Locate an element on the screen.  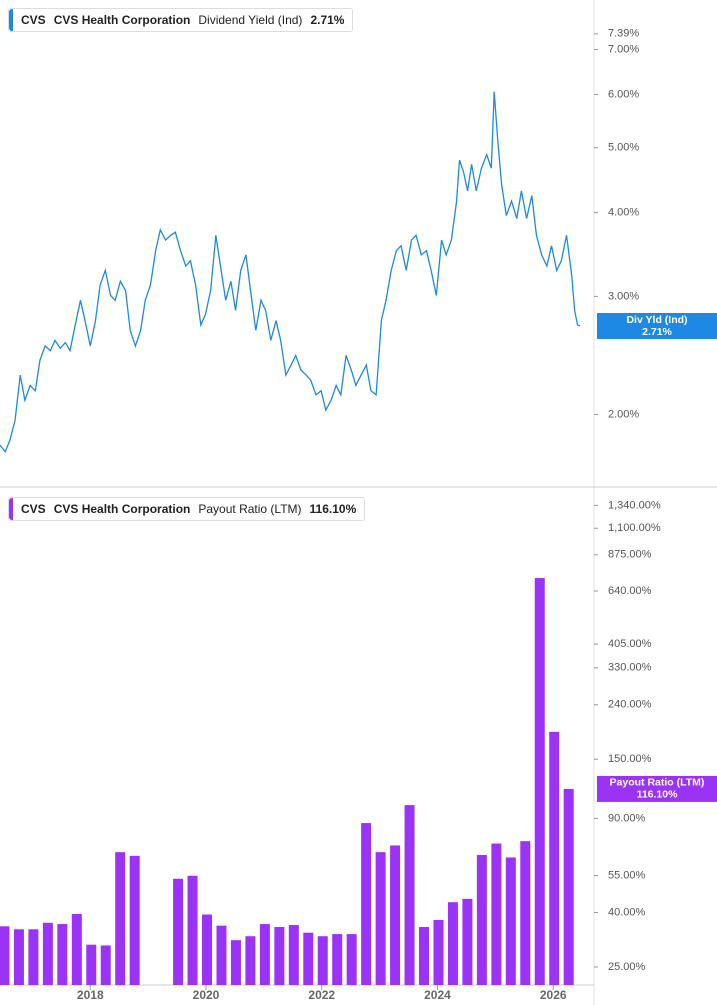
badge-value: 116.10% is located at coordinates (658, 795).